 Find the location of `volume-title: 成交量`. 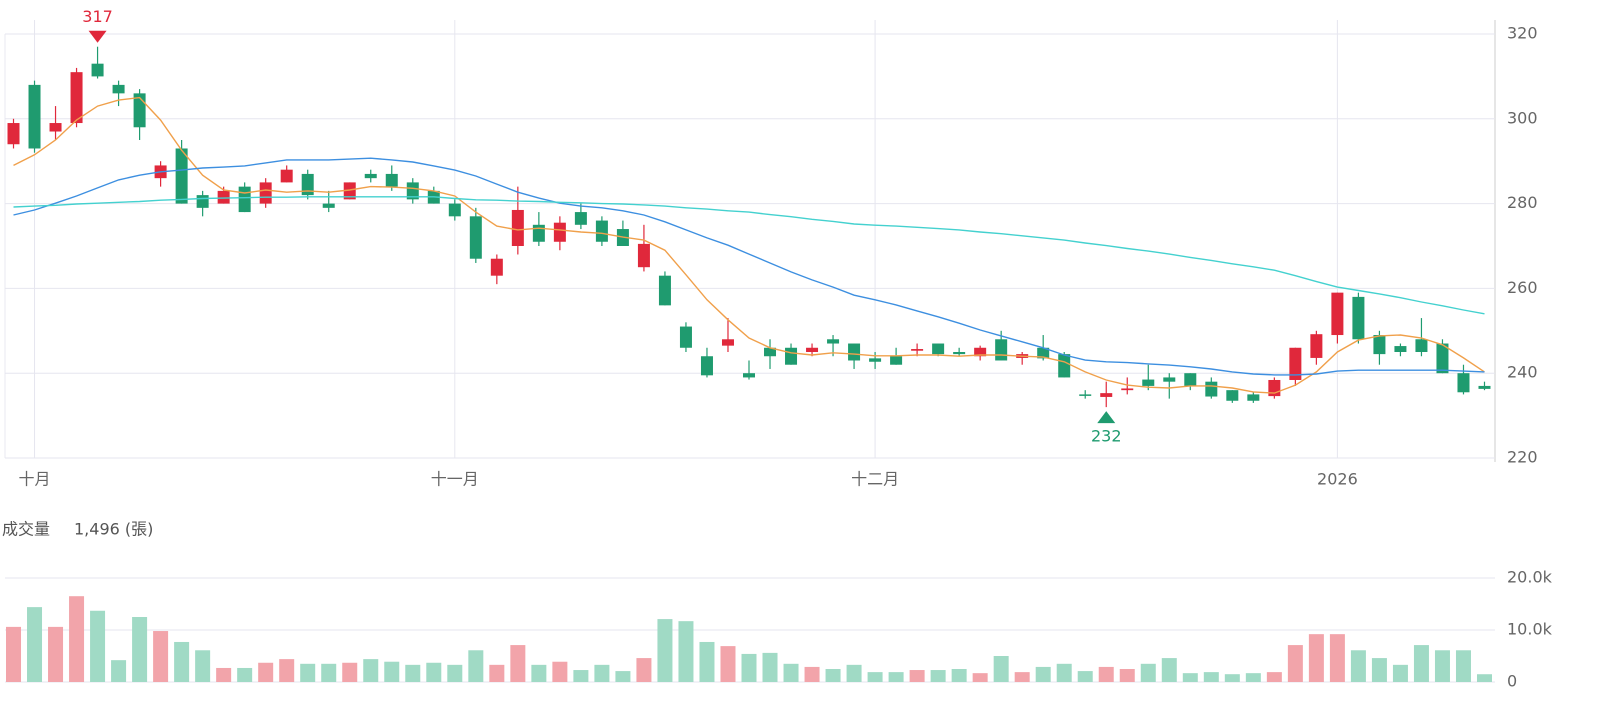

volume-title: 成交量 is located at coordinates (26, 529).